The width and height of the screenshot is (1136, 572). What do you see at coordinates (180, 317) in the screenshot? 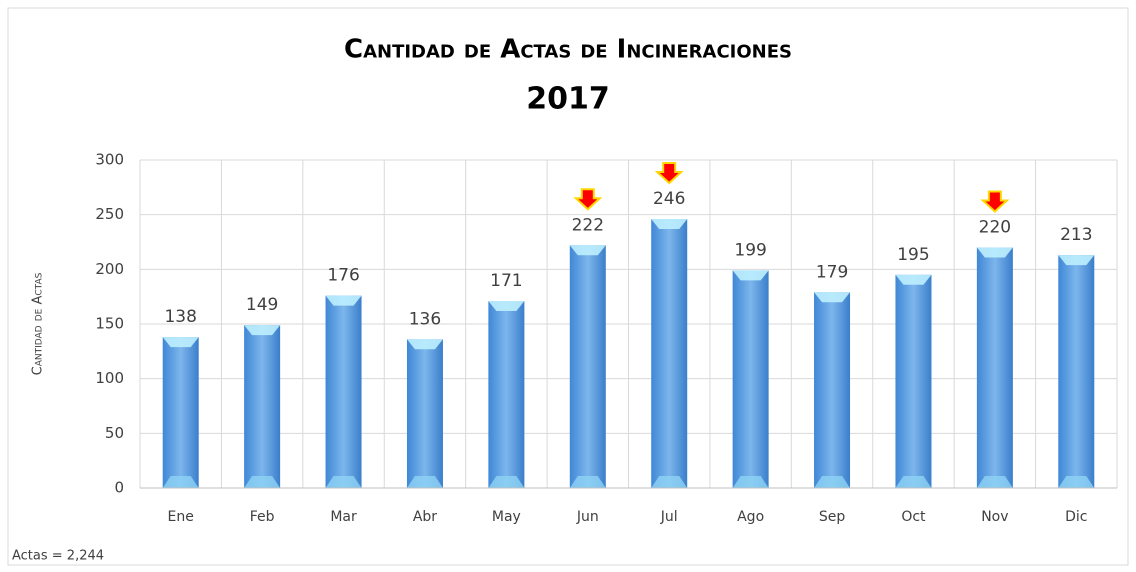
I see `data-label: 138` at bounding box center [180, 317].